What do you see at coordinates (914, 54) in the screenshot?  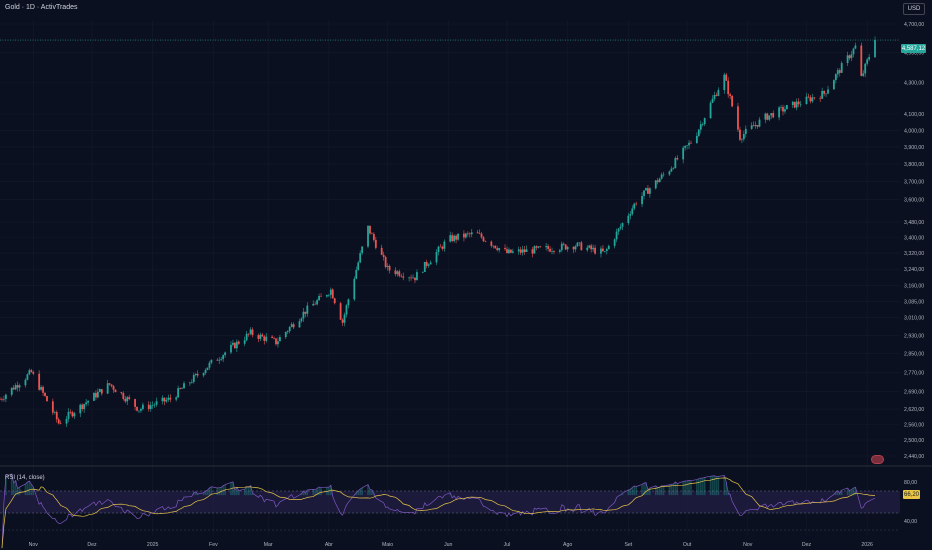 I see `price-axis-label: 4,500,00` at bounding box center [914, 54].